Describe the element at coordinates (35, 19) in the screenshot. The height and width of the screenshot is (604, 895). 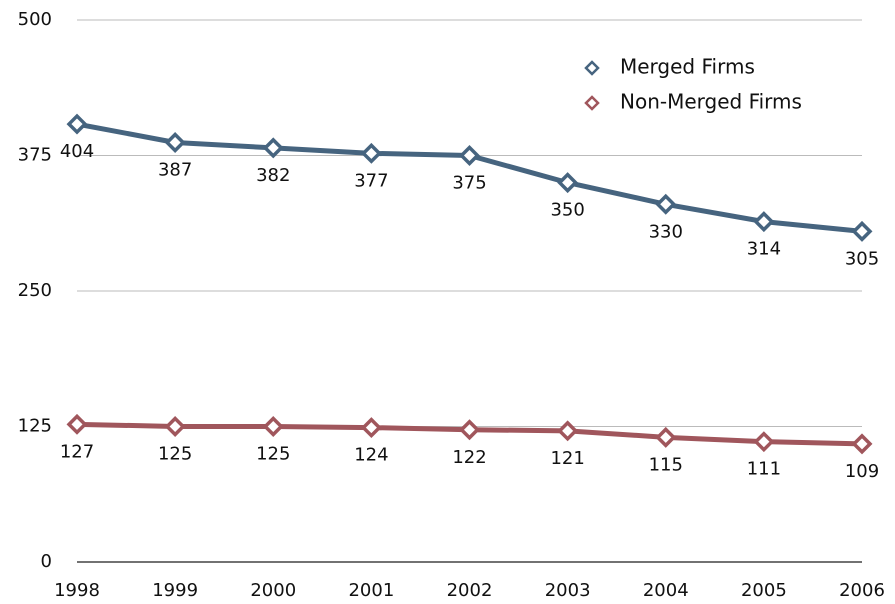
I see `y-tick-label: 500` at that location.